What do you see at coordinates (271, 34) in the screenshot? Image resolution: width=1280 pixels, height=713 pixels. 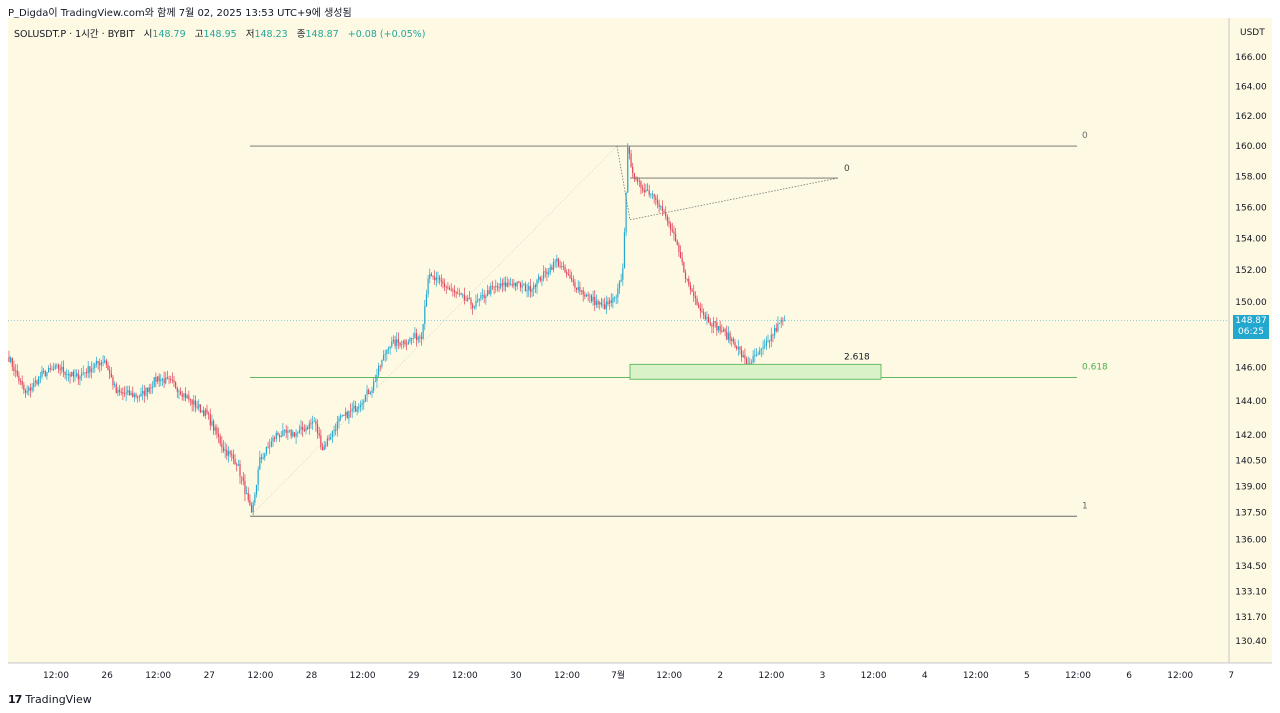 I see `low-value: 148.23` at bounding box center [271, 34].